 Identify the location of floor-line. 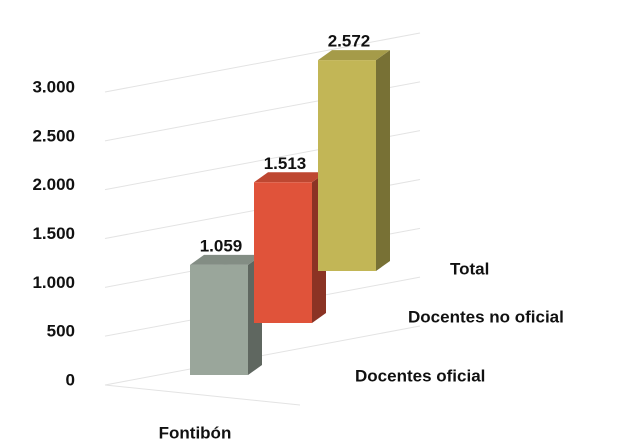
(202, 395).